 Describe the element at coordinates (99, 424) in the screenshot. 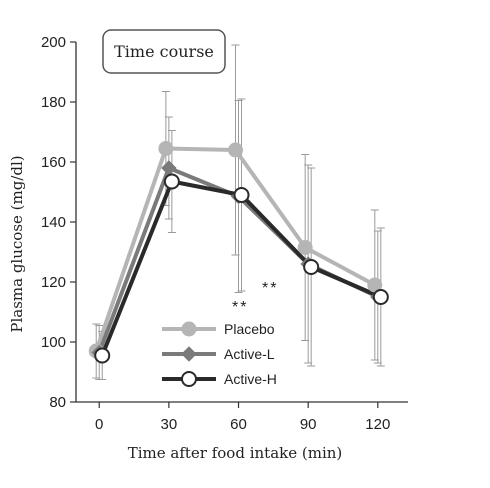

I see `x-tick-label: 0` at that location.